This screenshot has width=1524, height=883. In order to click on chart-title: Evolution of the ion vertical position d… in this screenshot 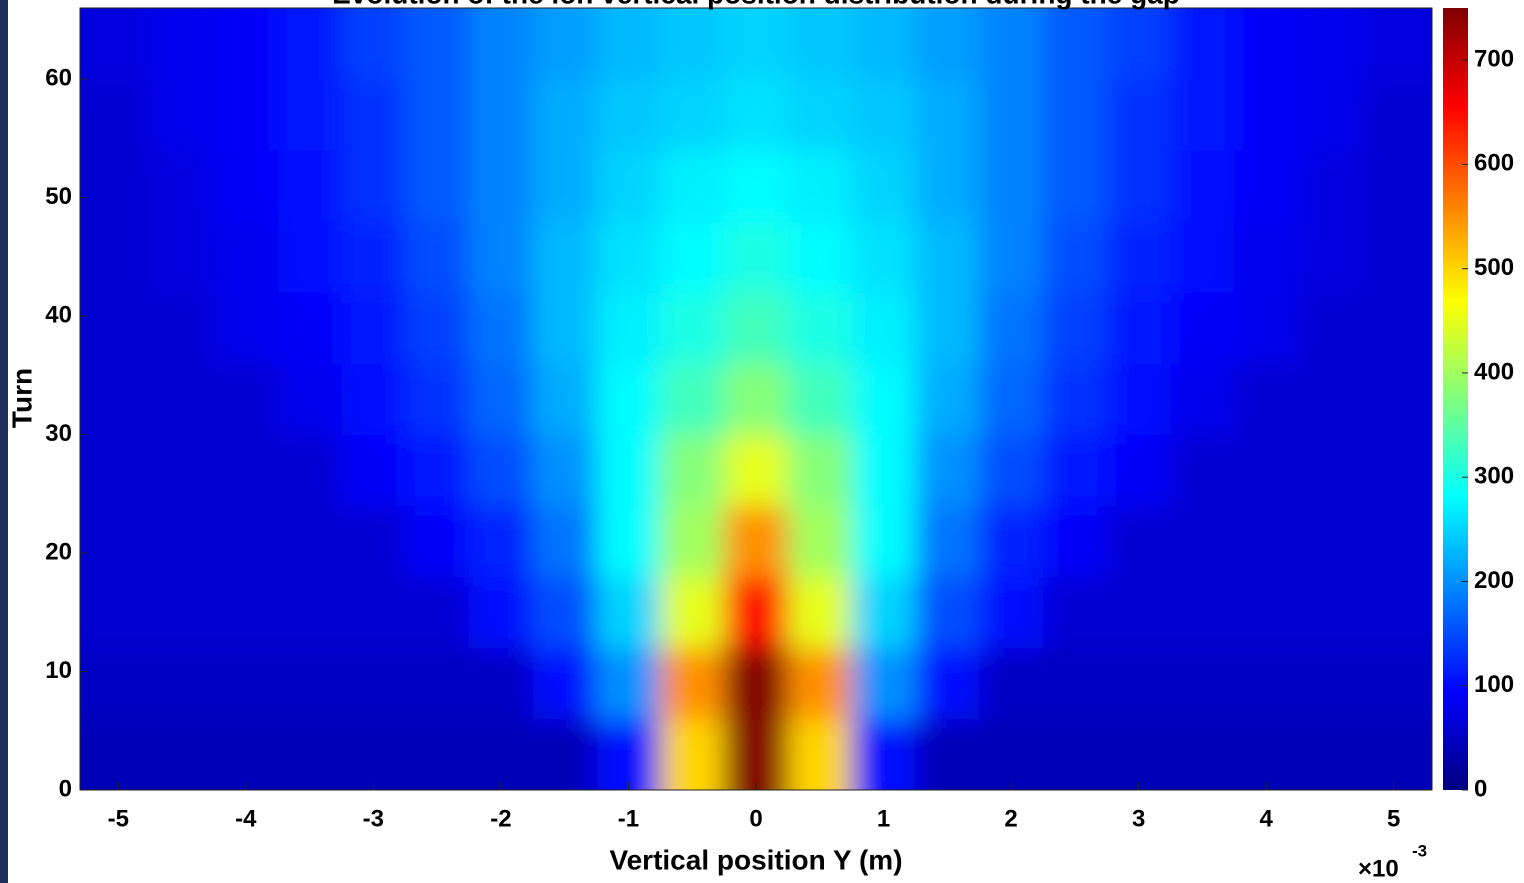, I will do `click(756, 4)`.